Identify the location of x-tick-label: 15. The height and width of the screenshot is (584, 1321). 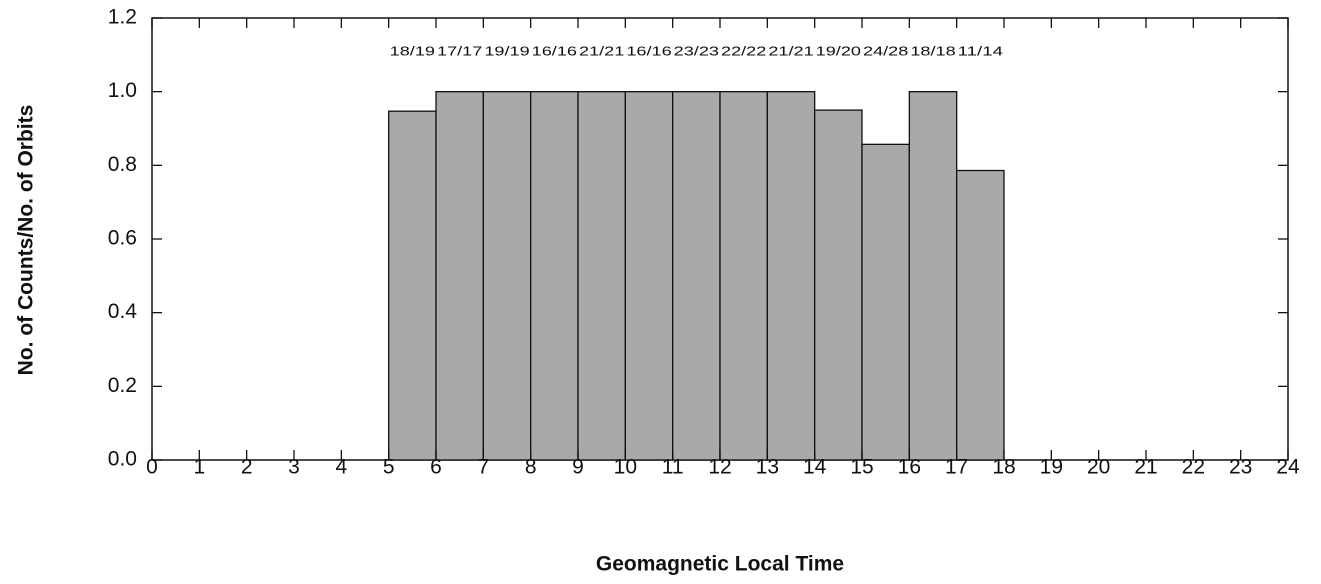
(861, 467).